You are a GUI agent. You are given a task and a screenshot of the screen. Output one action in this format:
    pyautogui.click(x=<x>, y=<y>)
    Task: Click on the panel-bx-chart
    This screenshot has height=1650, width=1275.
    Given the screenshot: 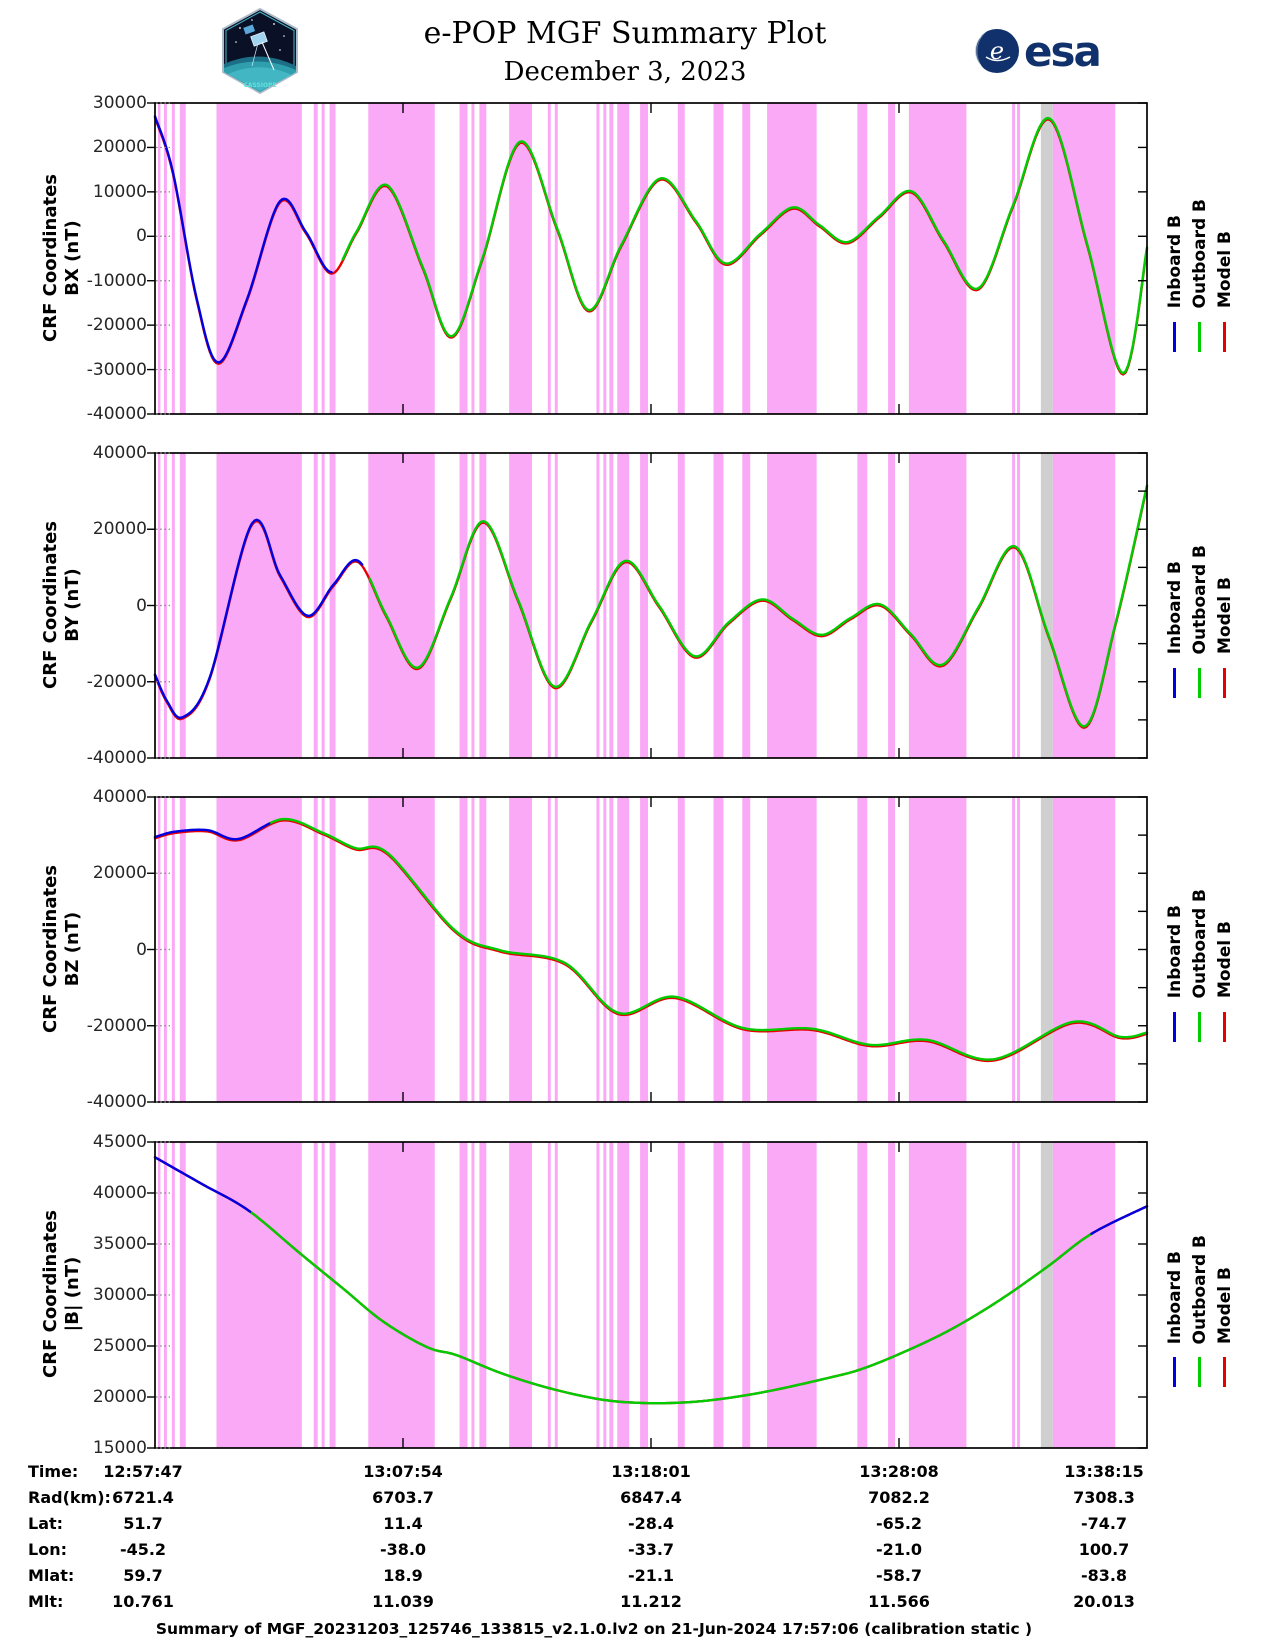 What is the action you would take?
    pyautogui.click(x=648, y=258)
    